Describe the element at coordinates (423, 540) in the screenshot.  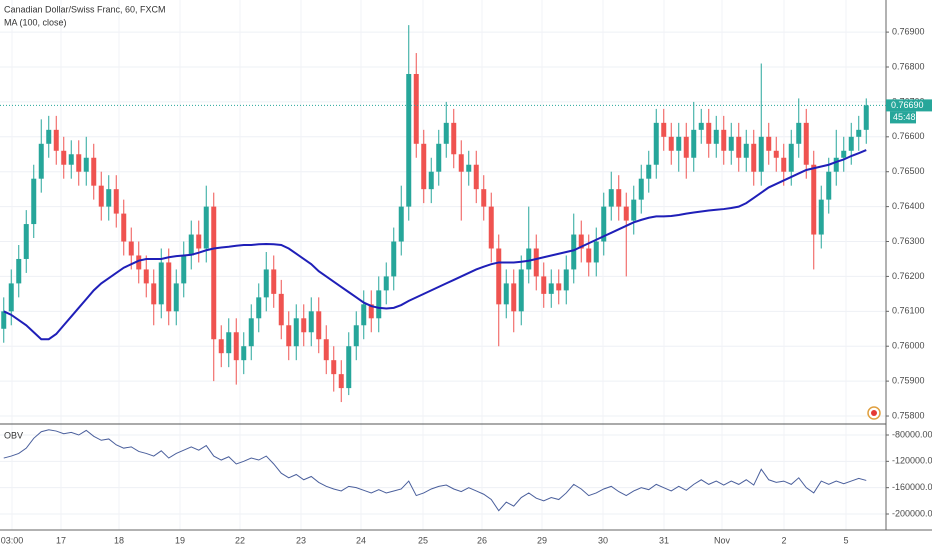
I see `x-tick-label: 25` at that location.